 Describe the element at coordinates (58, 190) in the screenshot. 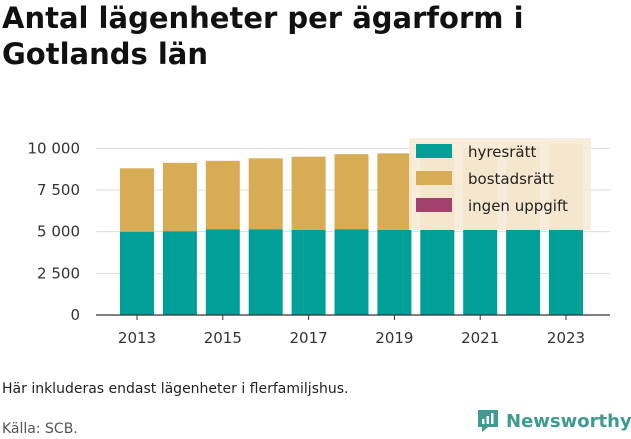

I see `y-tick-label: 7 500` at that location.